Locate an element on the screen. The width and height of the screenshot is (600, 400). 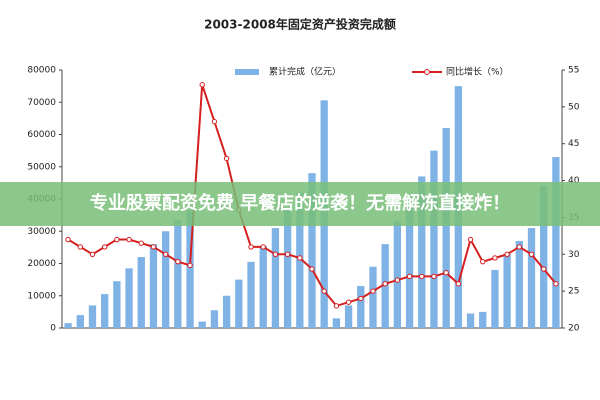
y2-tick-label: 20 is located at coordinates (574, 329).